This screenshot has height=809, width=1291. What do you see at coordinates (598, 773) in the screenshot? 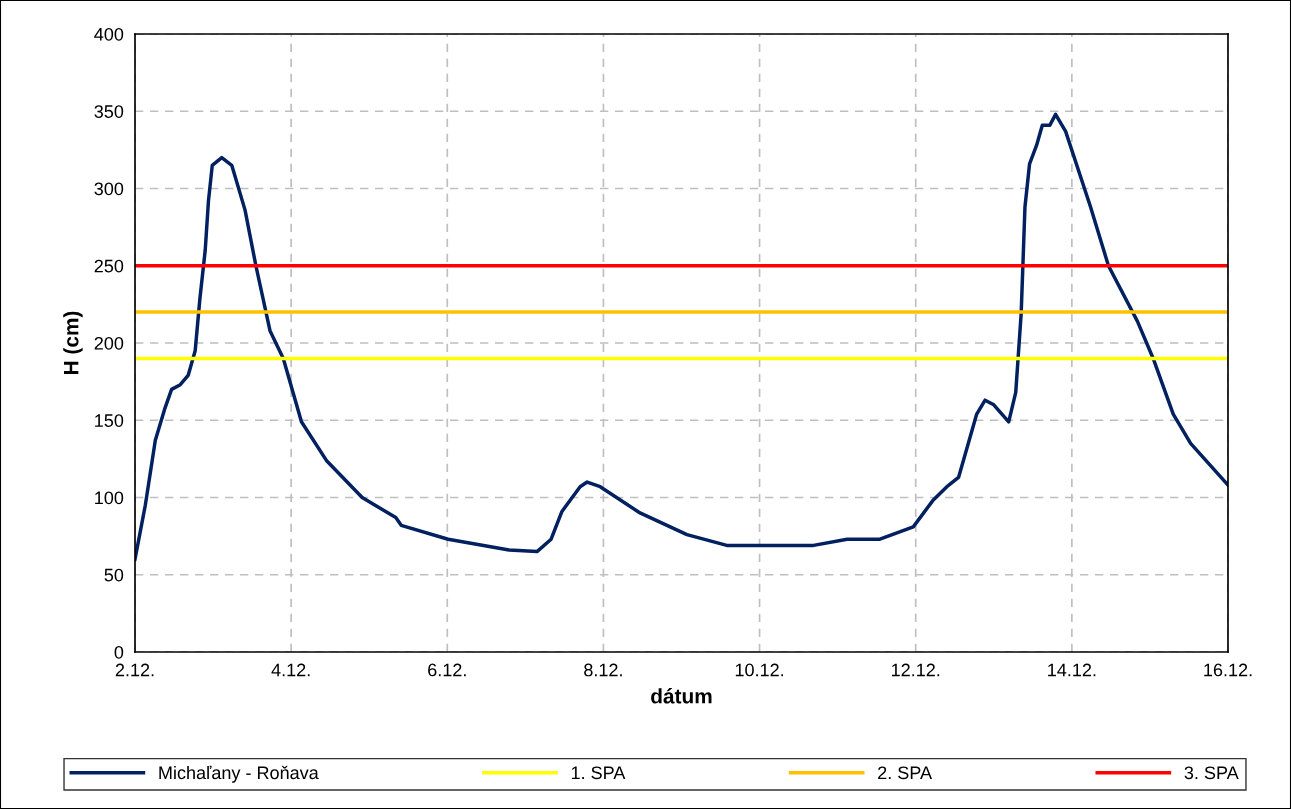
I see `legend-label: 1. SPA` at bounding box center [598, 773].